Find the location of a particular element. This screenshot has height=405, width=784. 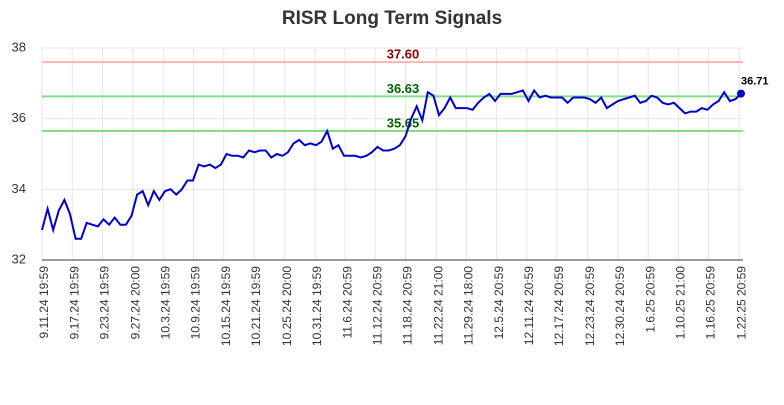

x-tick-label: 12.5.24 20:59 is located at coordinates (499, 303).